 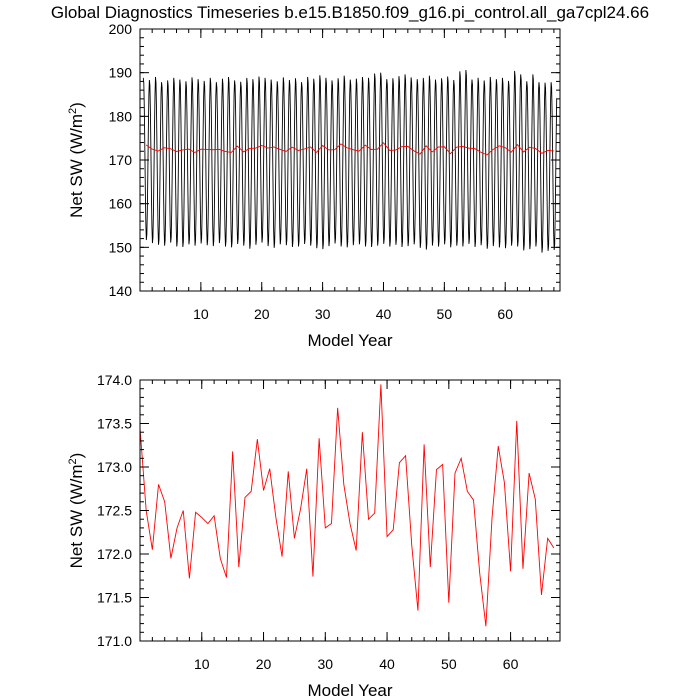 I want to click on bottom-y-label-sup: 2, so click(x=73, y=461).